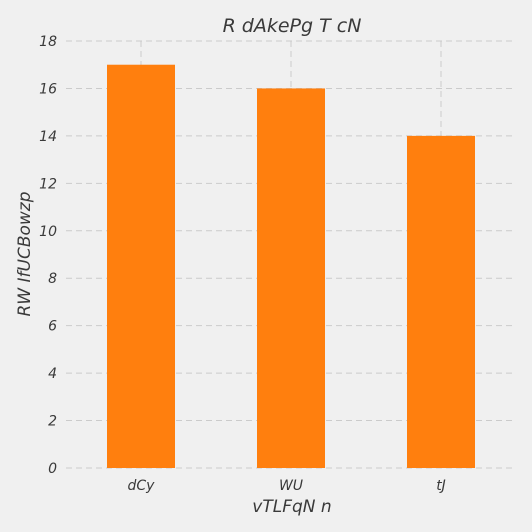 Image resolution: width=532 pixels, height=532 pixels. Describe the element at coordinates (291, 278) in the screenshot. I see `bar-WU` at that location.